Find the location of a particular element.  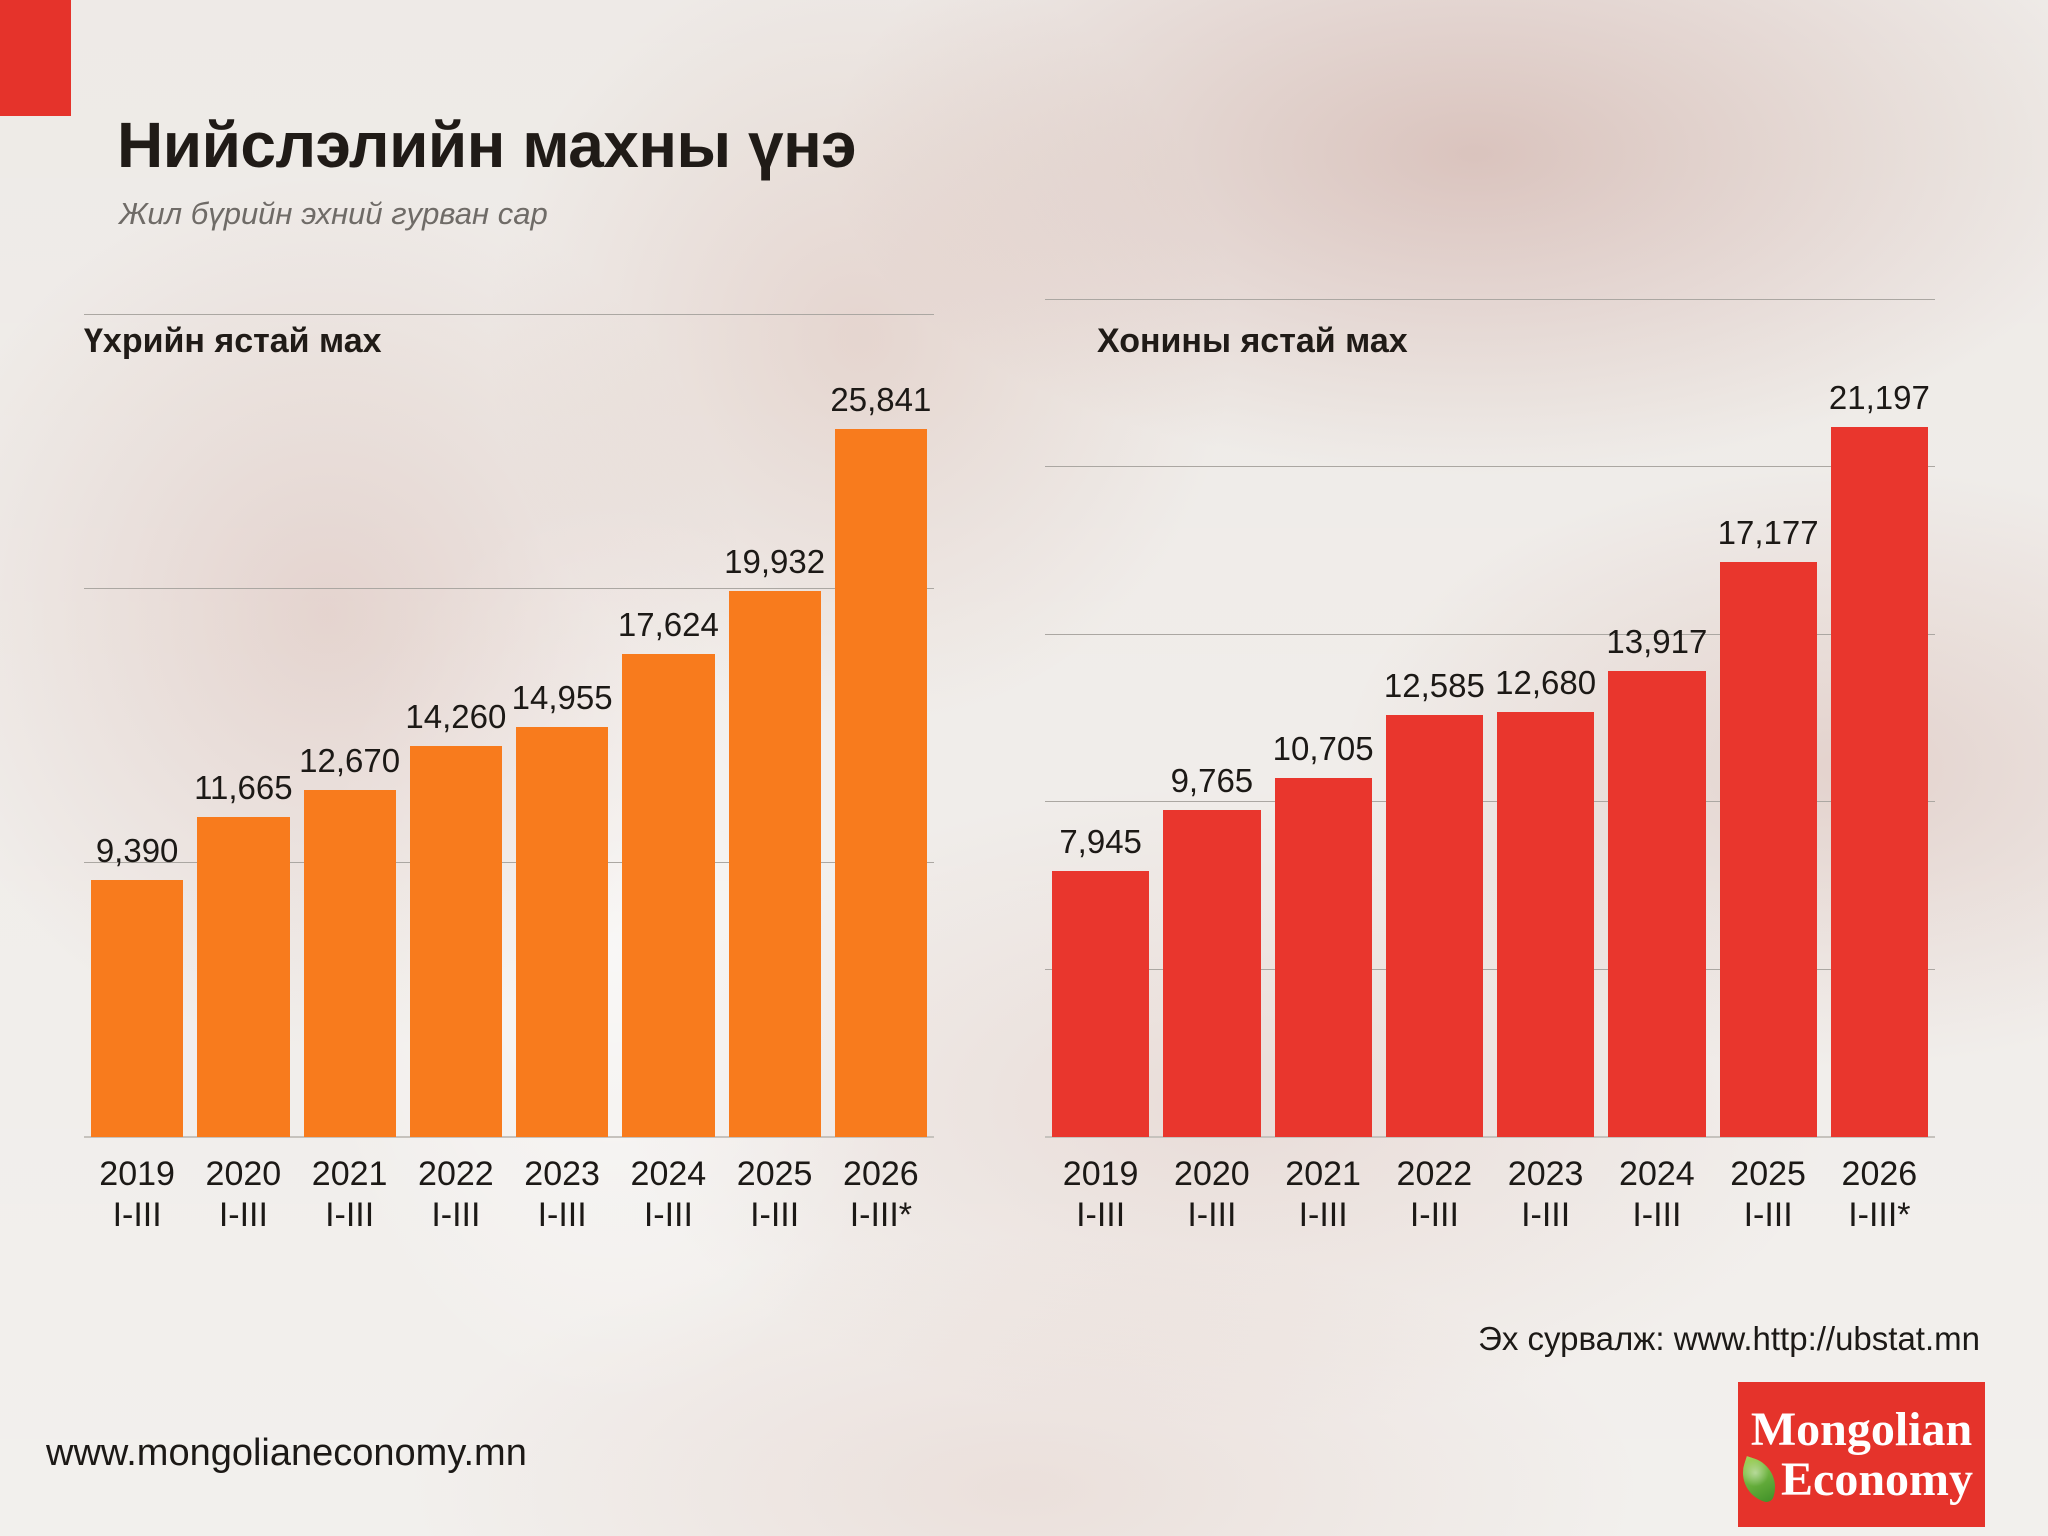

logo-text-line2: Economy is located at coordinates (1877, 1479).